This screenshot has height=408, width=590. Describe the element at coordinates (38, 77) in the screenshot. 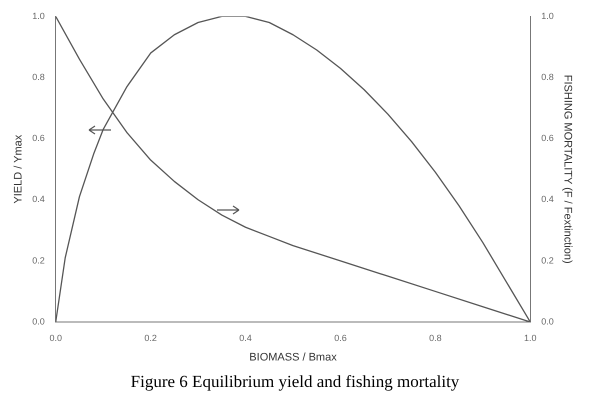

I see `y-tick-label: 0.8` at that location.